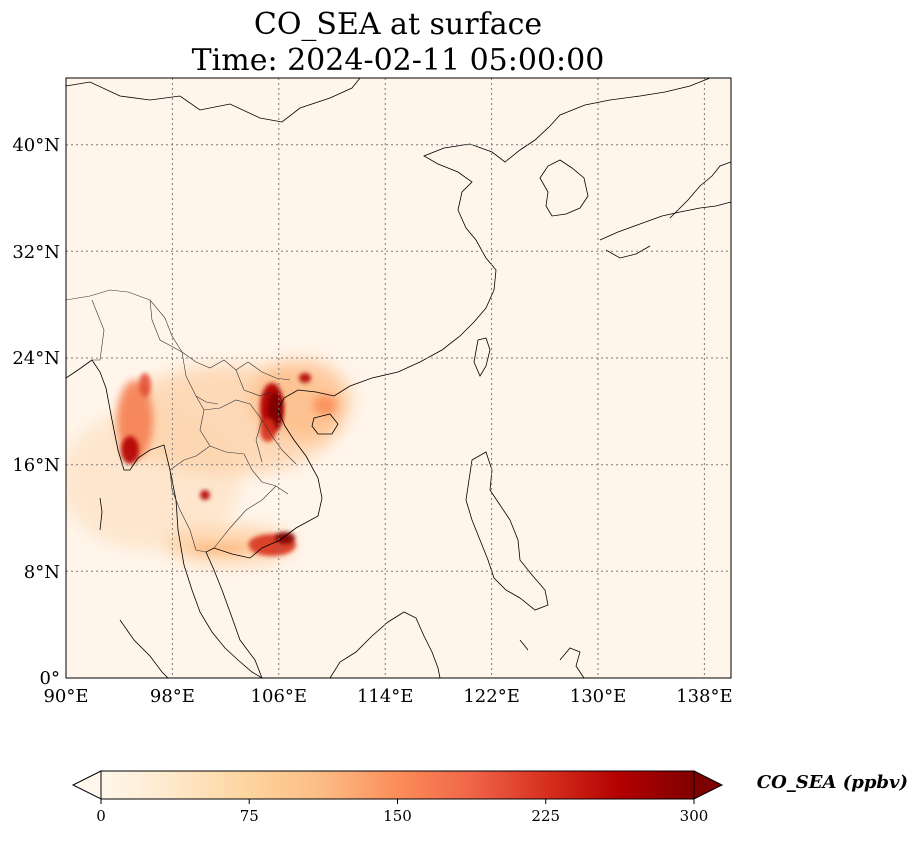 This screenshot has width=916, height=841. What do you see at coordinates (36, 465) in the screenshot?
I see `lat-tick-label: 16°N` at bounding box center [36, 465].